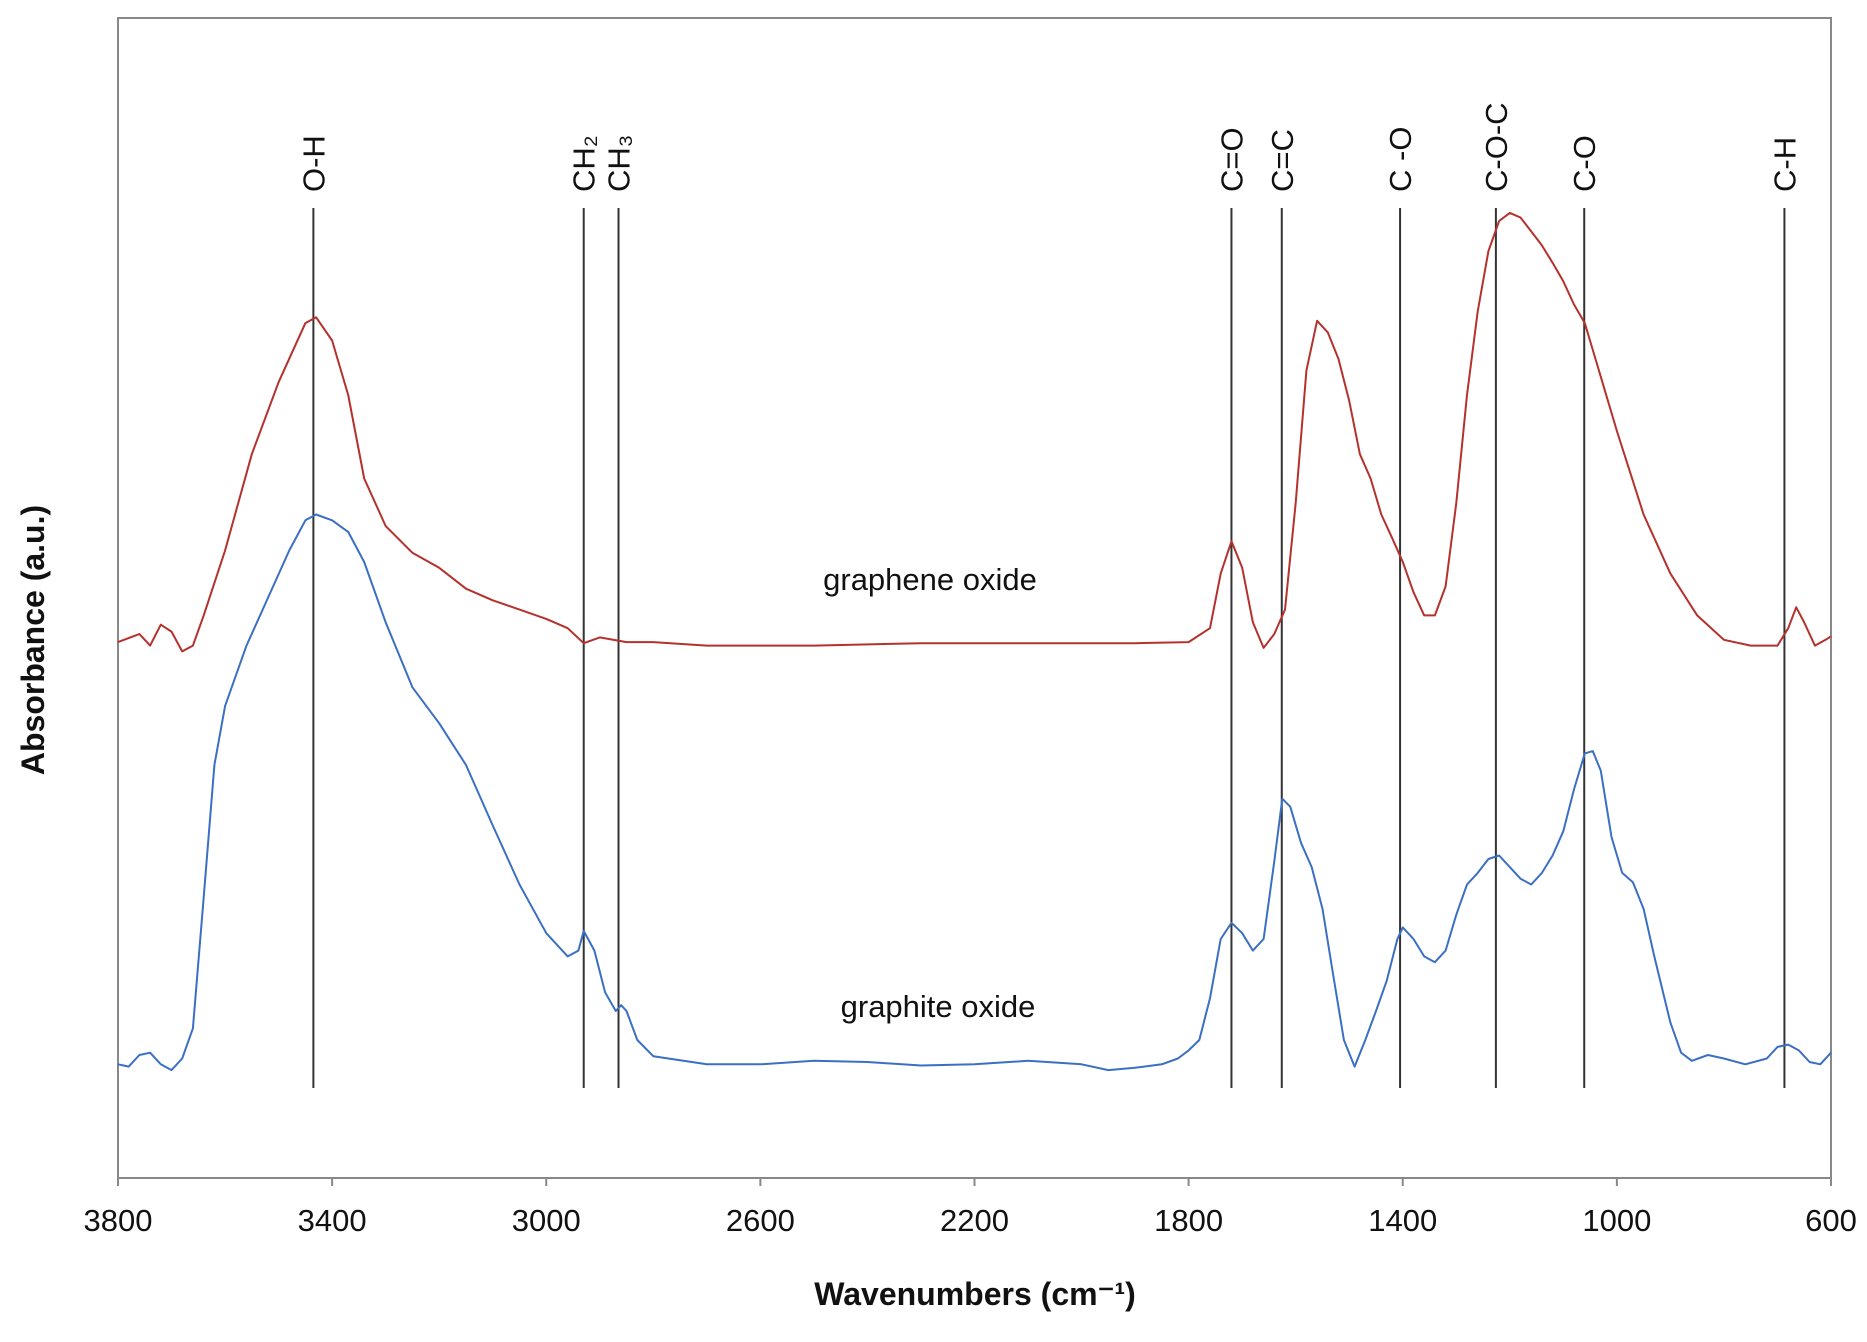  What do you see at coordinates (938, 1006) in the screenshot?
I see `series-label: graphite oxide` at bounding box center [938, 1006].